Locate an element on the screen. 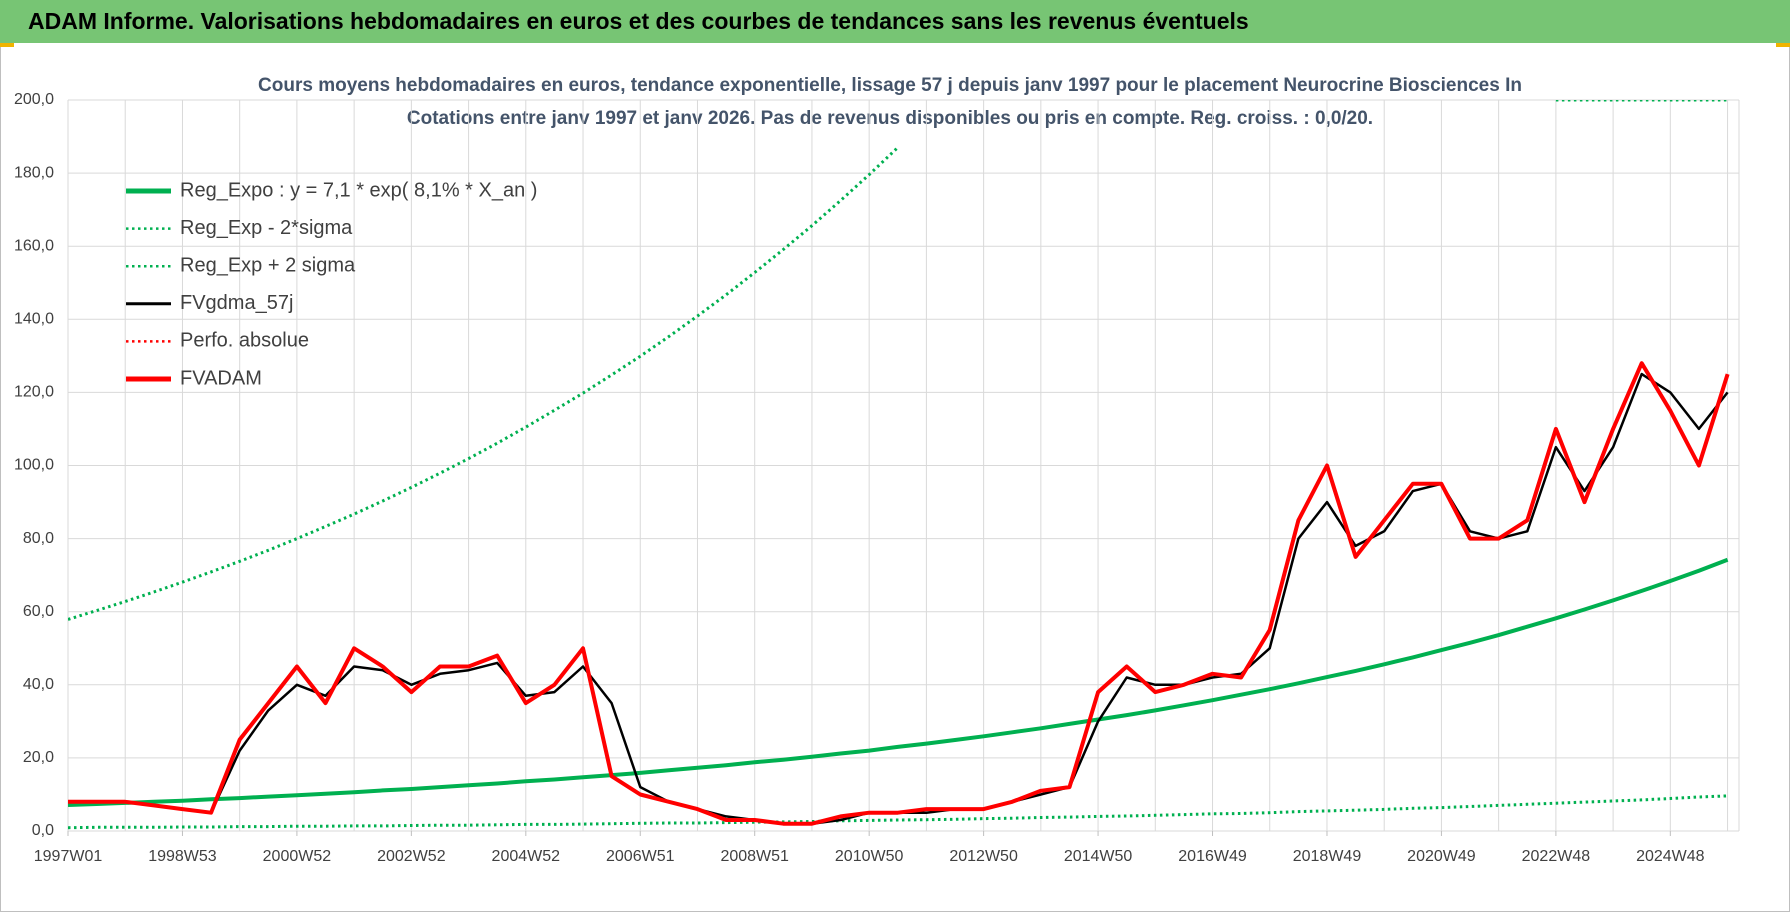 This screenshot has height=912, width=1790. x-tick-label: 2014W50 is located at coordinates (1098, 856).